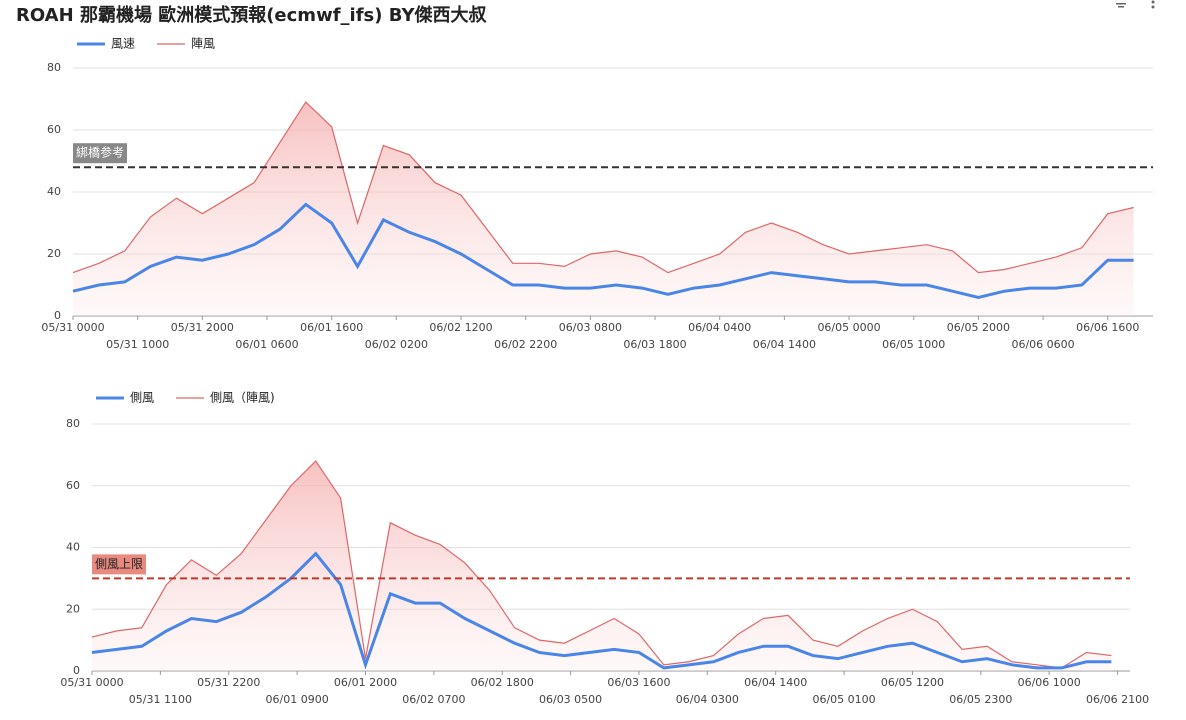 The height and width of the screenshot is (720, 1186). What do you see at coordinates (365, 682) in the screenshot?
I see `x-tick-label: 06/01 2000` at bounding box center [365, 682].